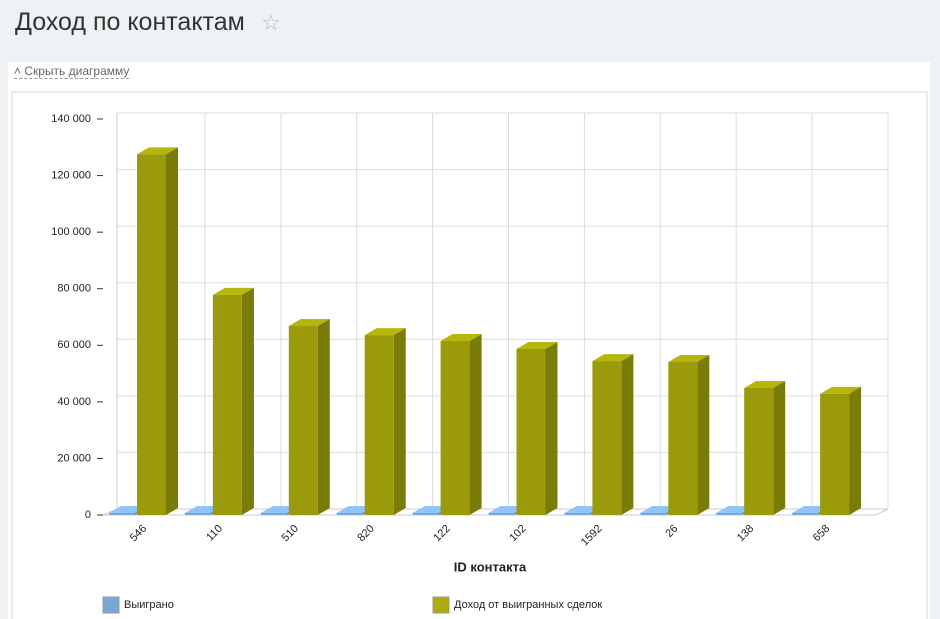 The image size is (940, 619). What do you see at coordinates (130, 22) in the screenshot?
I see `page-title: Доход по контактам` at bounding box center [130, 22].